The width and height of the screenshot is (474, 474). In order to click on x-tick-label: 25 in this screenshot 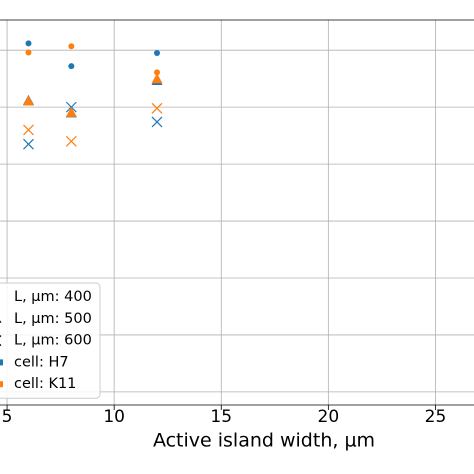, I will do `click(436, 417)`.